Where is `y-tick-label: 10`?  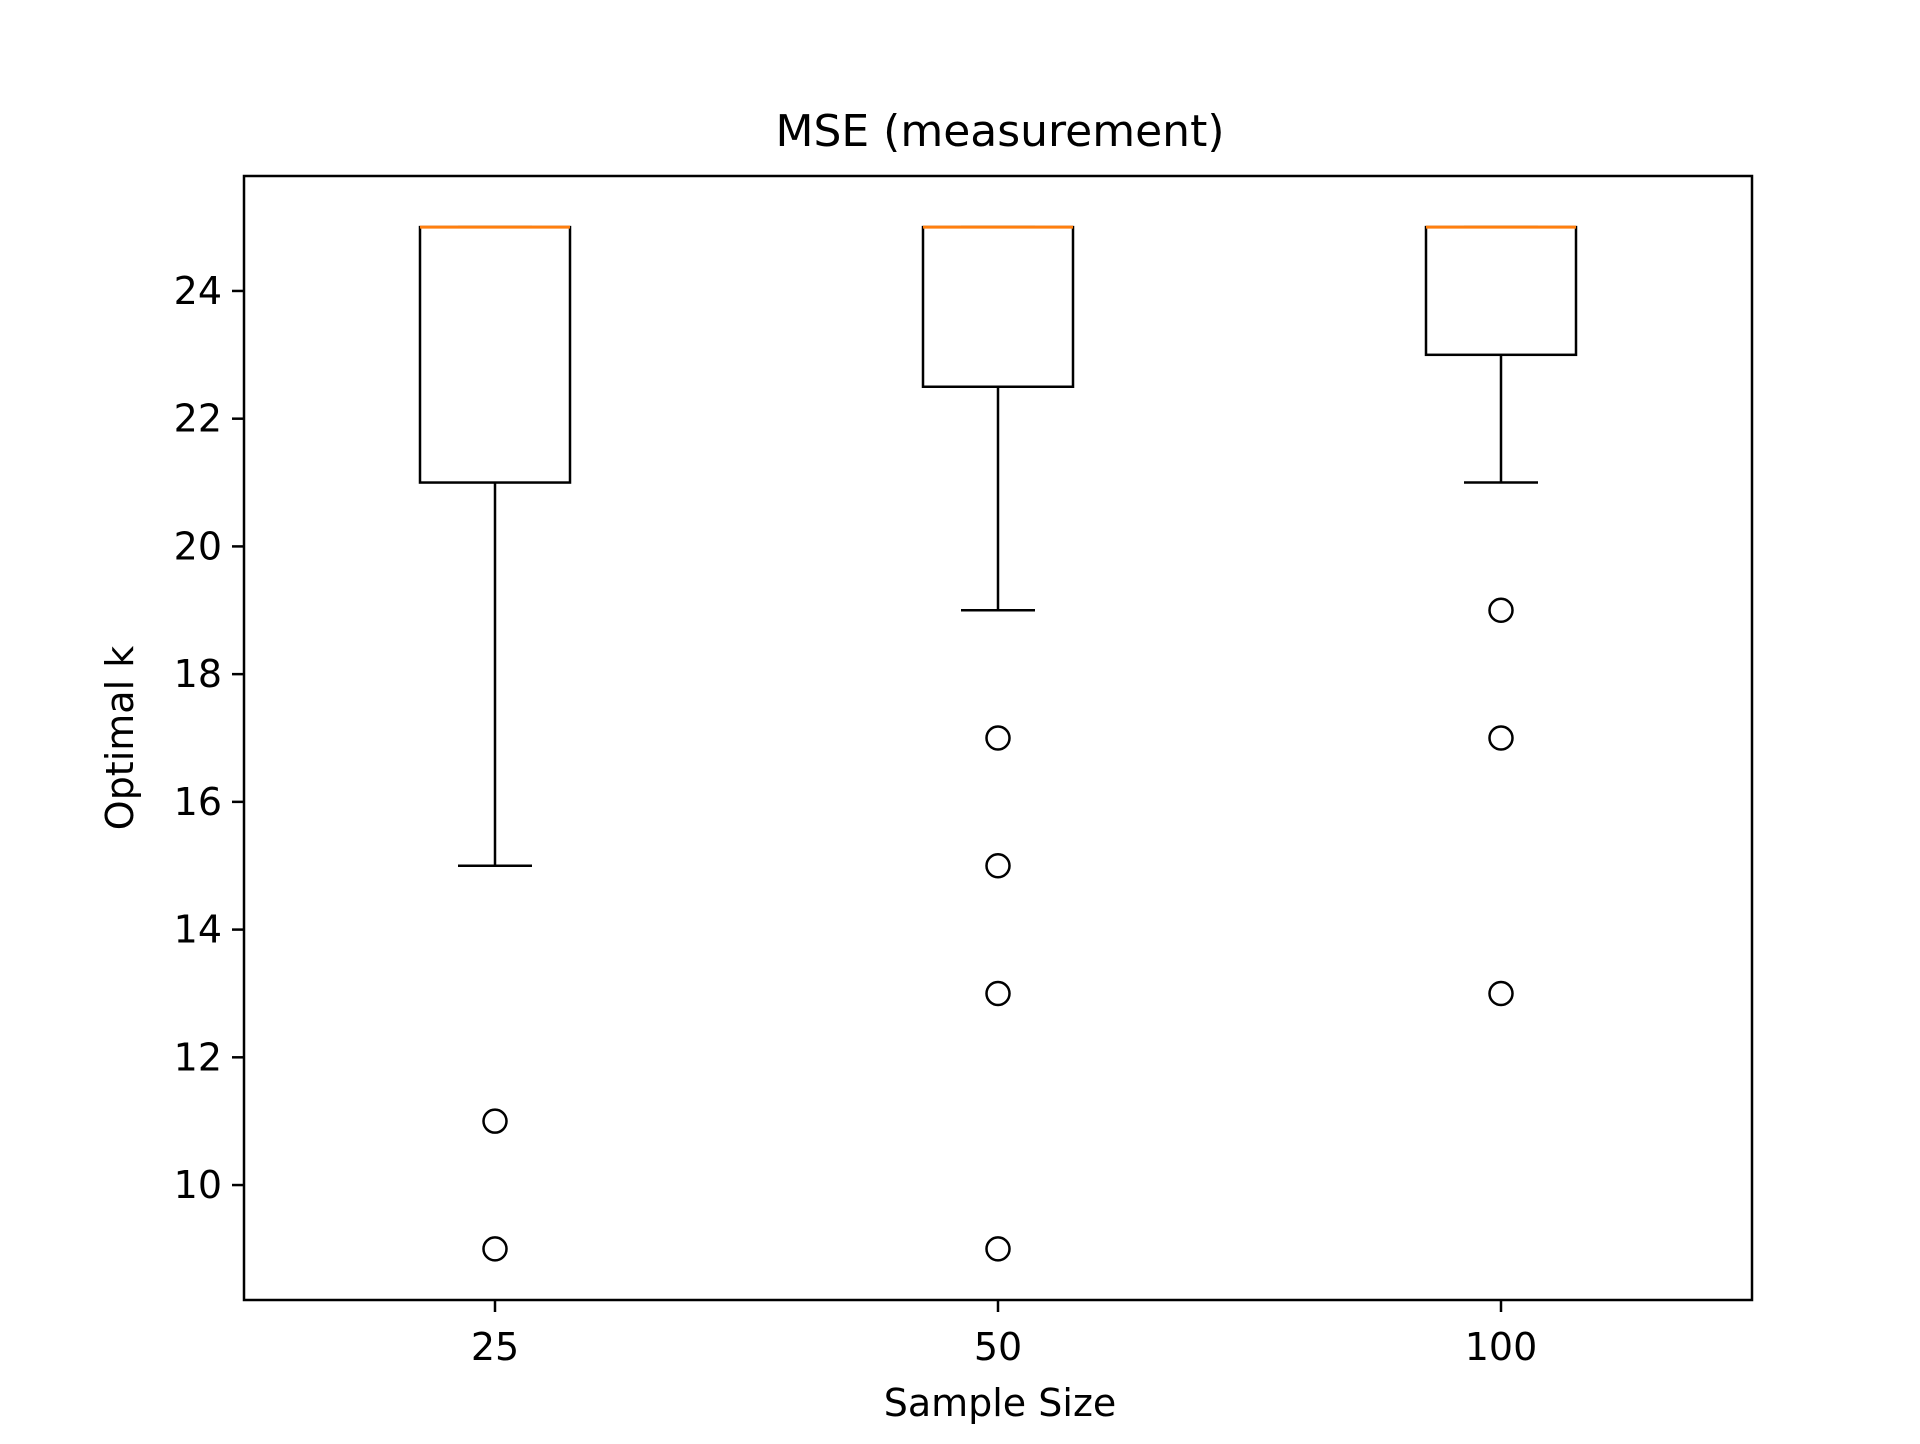 y-tick-label: 10 is located at coordinates (198, 1185).